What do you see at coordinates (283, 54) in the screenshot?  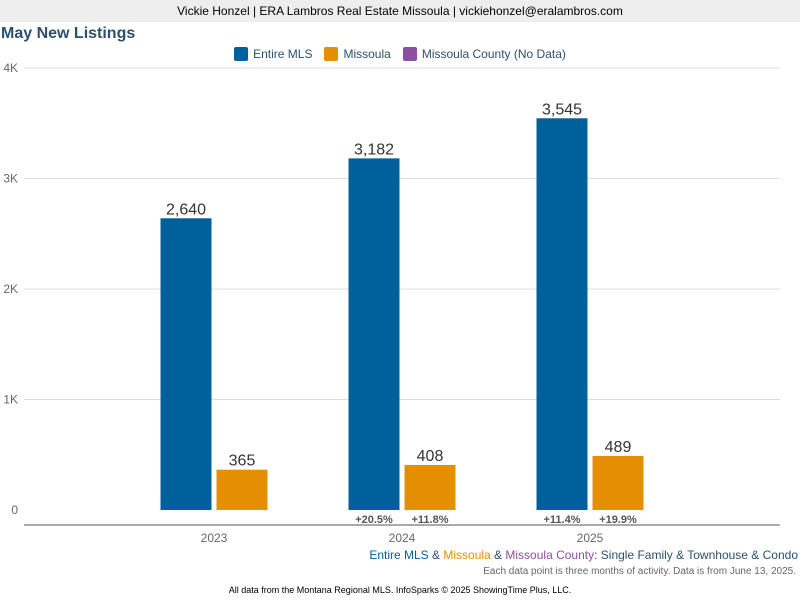 I see `legend-label-entire-mls: Entire MLS` at bounding box center [283, 54].